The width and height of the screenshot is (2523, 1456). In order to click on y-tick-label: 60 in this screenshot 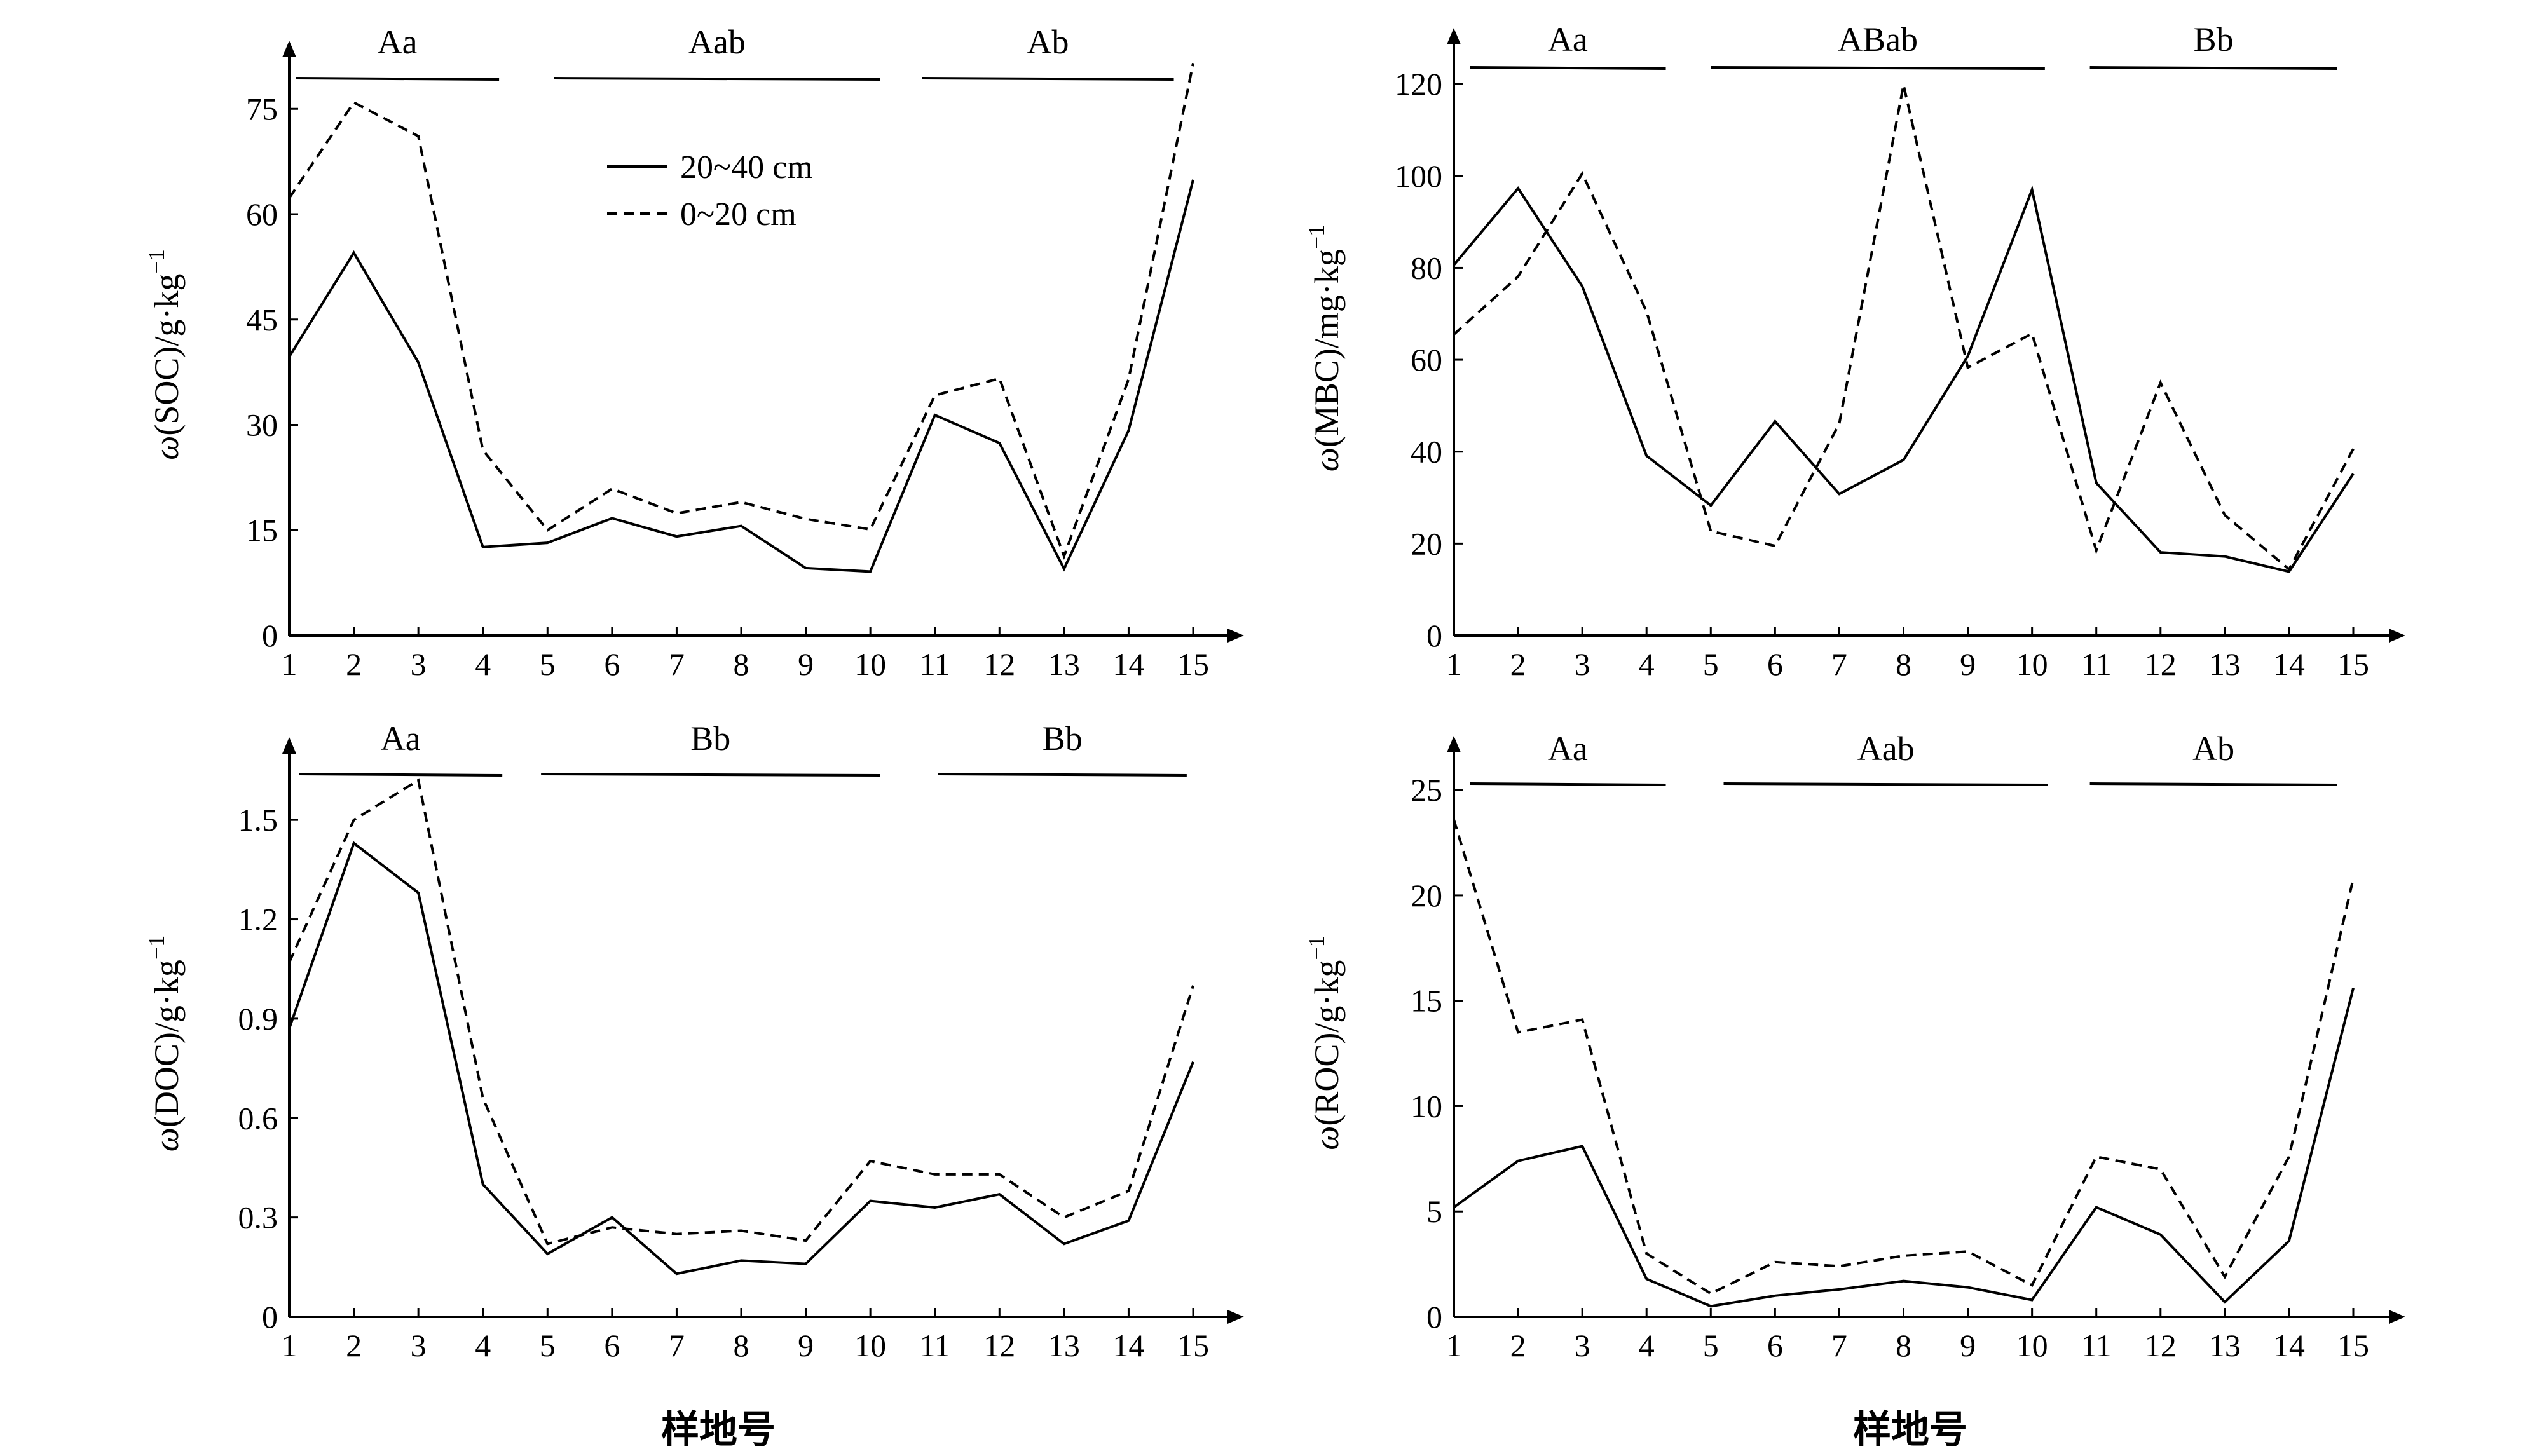, I will do `click(1427, 360)`.